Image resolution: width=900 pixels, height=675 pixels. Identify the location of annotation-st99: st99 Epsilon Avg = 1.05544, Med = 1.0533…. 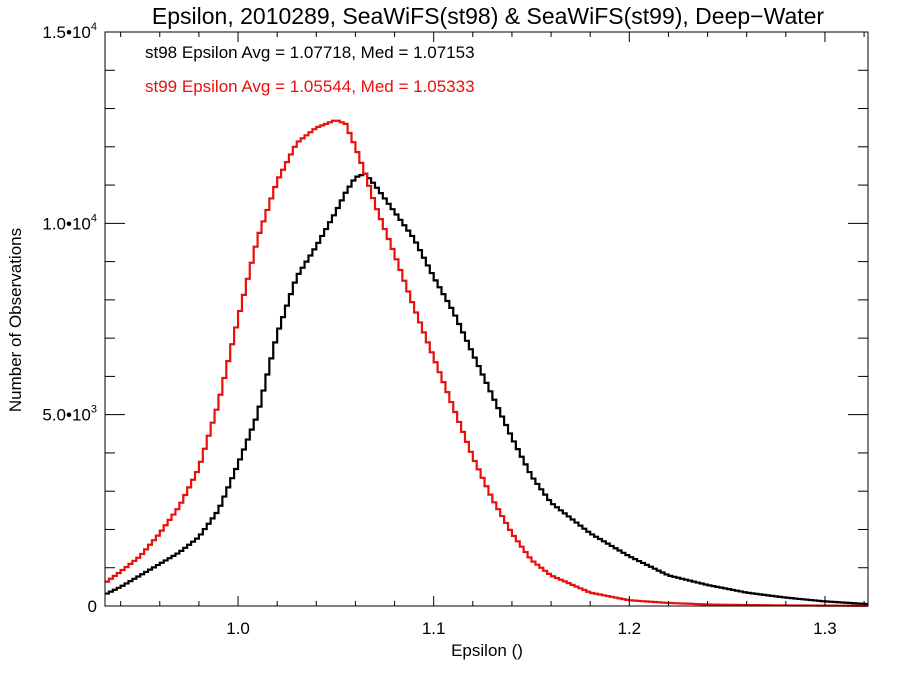
(310, 86).